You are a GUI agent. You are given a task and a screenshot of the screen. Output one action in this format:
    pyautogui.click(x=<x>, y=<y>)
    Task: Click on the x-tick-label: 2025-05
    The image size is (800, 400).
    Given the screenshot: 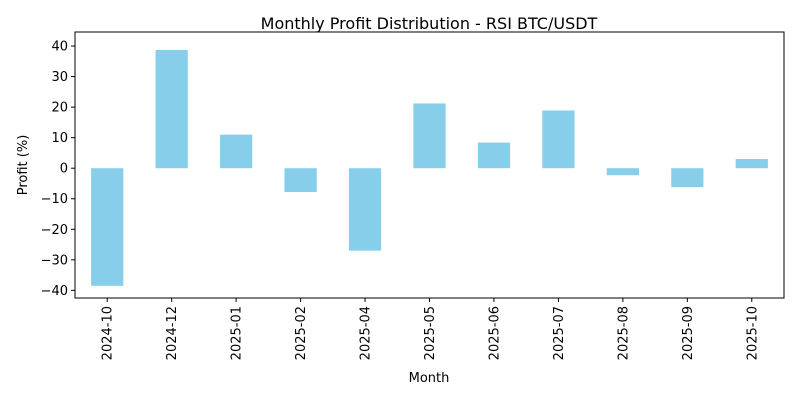 What is the action you would take?
    pyautogui.click(x=430, y=333)
    